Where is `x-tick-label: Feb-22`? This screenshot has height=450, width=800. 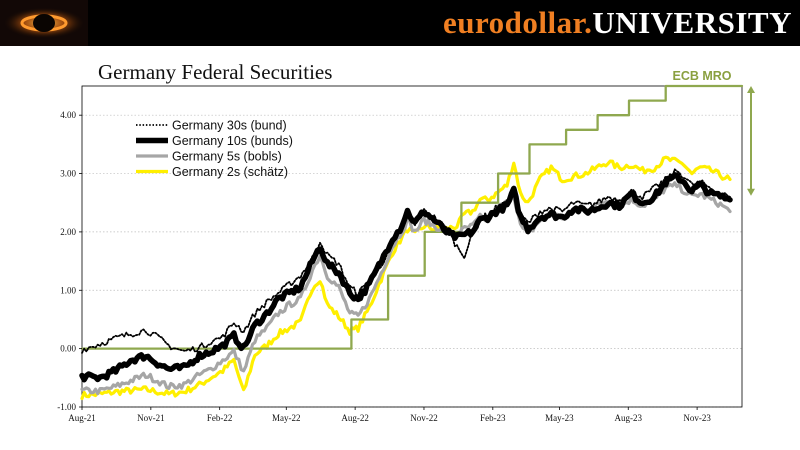 x-tick-label: Feb-22 is located at coordinates (220, 418).